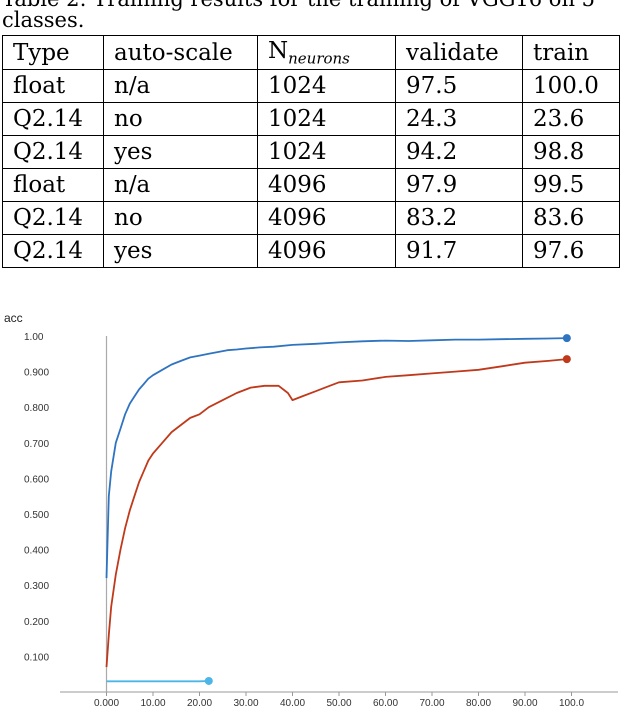 The width and height of the screenshot is (622, 712). I want to click on cell-train: 23.6, so click(571, 119).